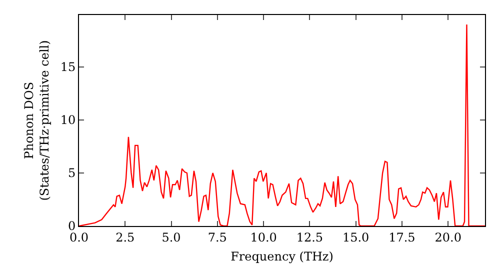 The image size is (500, 280). Describe the element at coordinates (356, 237) in the screenshot. I see `x-tick-label: 15.0` at that location.